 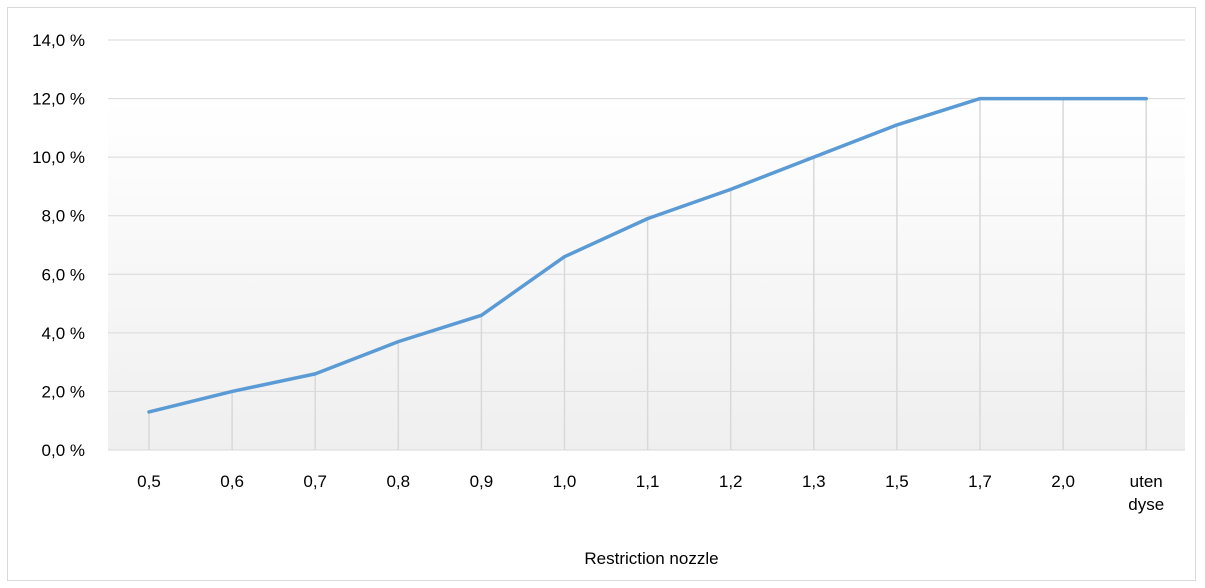 What do you see at coordinates (398, 481) in the screenshot?
I see `x-tick-label: 0,8` at bounding box center [398, 481].